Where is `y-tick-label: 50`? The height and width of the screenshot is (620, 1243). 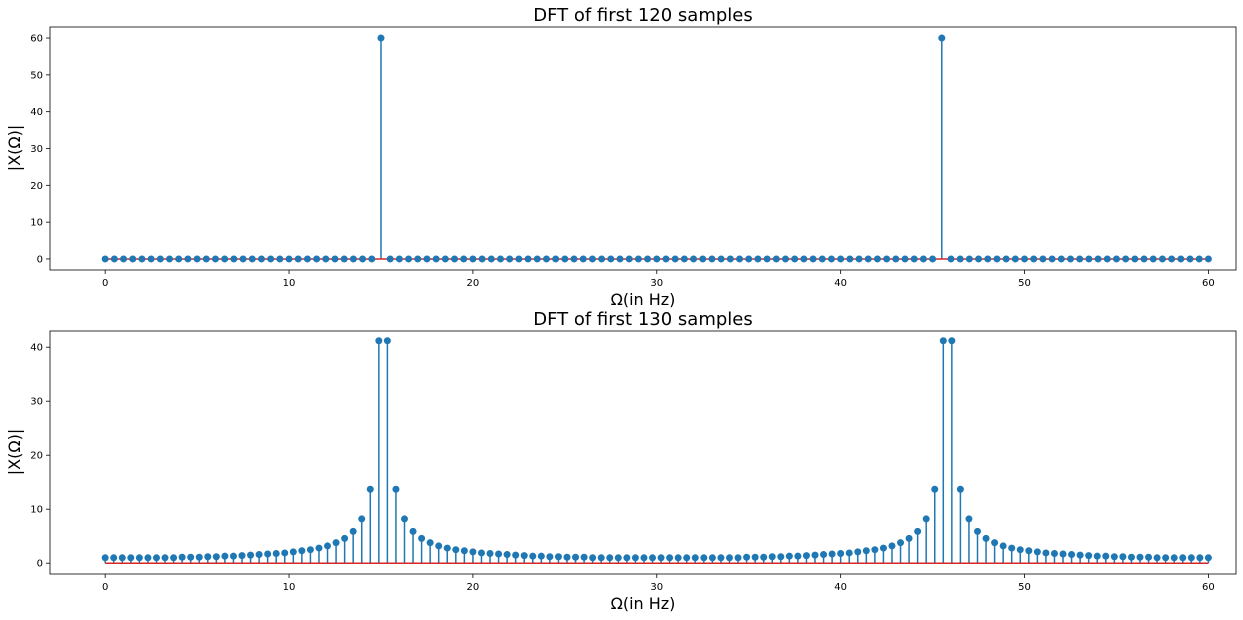
y-tick-label: 50 is located at coordinates (36, 75).